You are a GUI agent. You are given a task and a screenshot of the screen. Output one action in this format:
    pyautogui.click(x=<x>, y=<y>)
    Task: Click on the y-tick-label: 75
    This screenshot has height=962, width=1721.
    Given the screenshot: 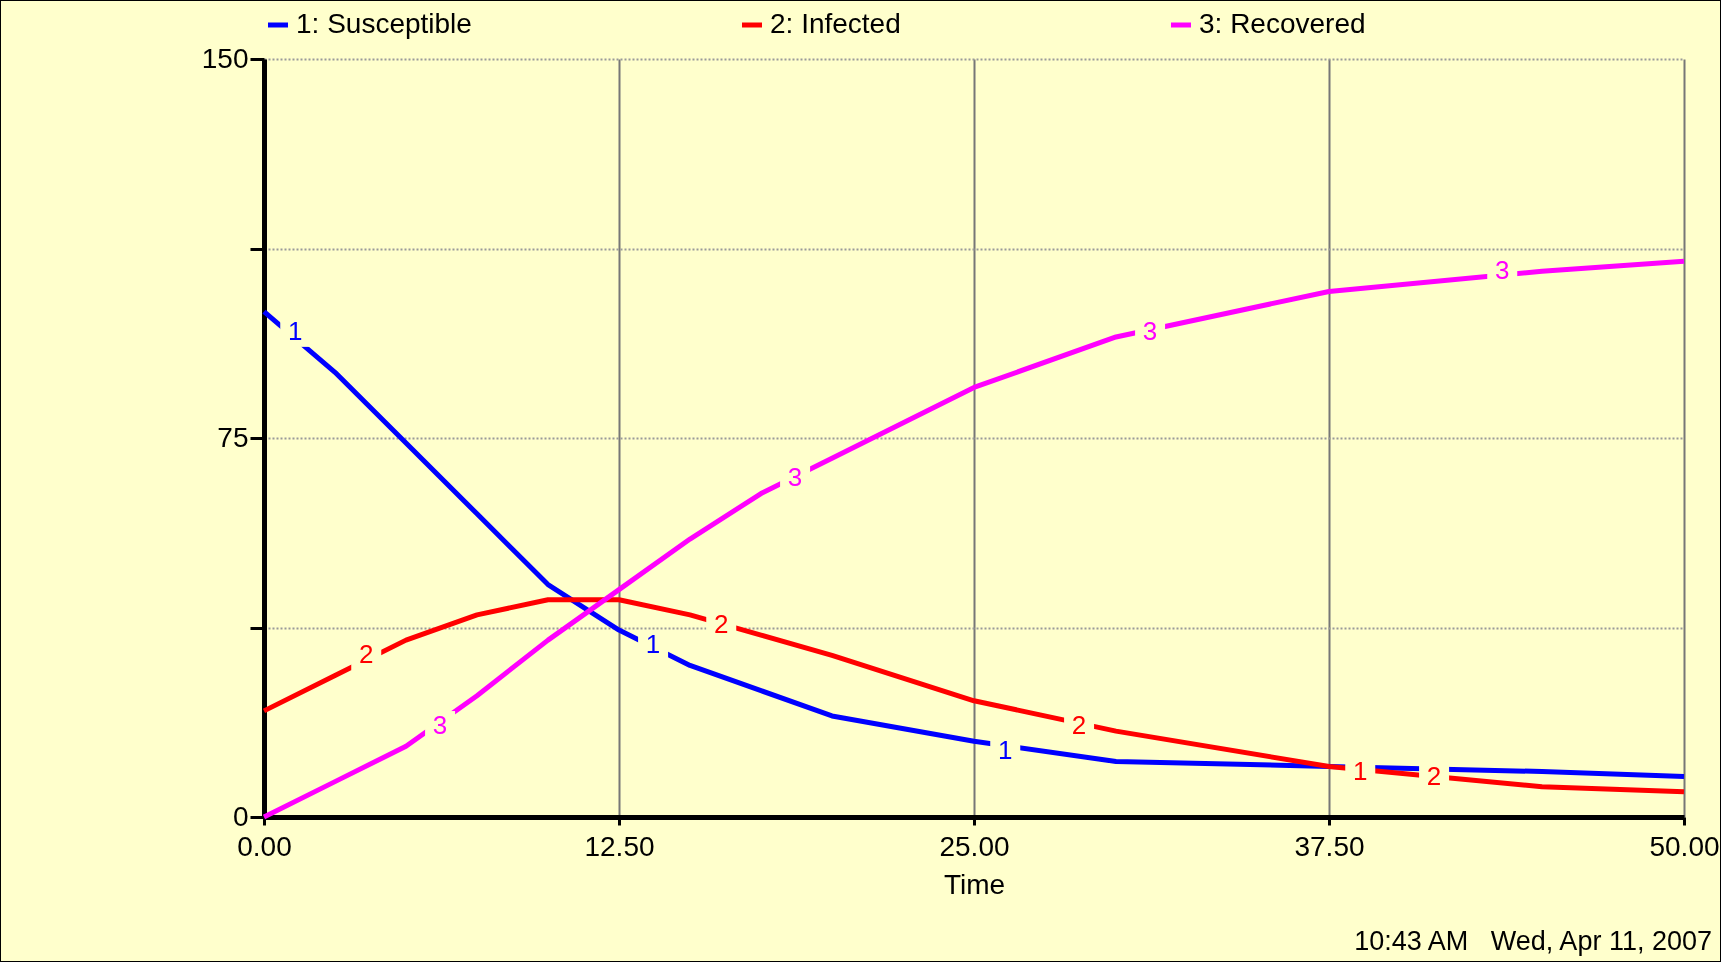 What is the action you would take?
    pyautogui.click(x=233, y=437)
    